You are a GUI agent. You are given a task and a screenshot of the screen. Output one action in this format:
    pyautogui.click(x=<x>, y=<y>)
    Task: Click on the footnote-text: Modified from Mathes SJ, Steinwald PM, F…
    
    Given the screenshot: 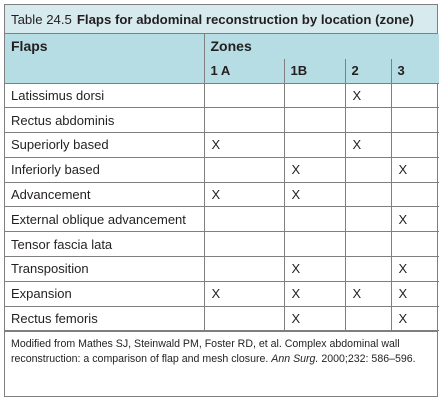 What is the action you would take?
    pyautogui.click(x=205, y=351)
    